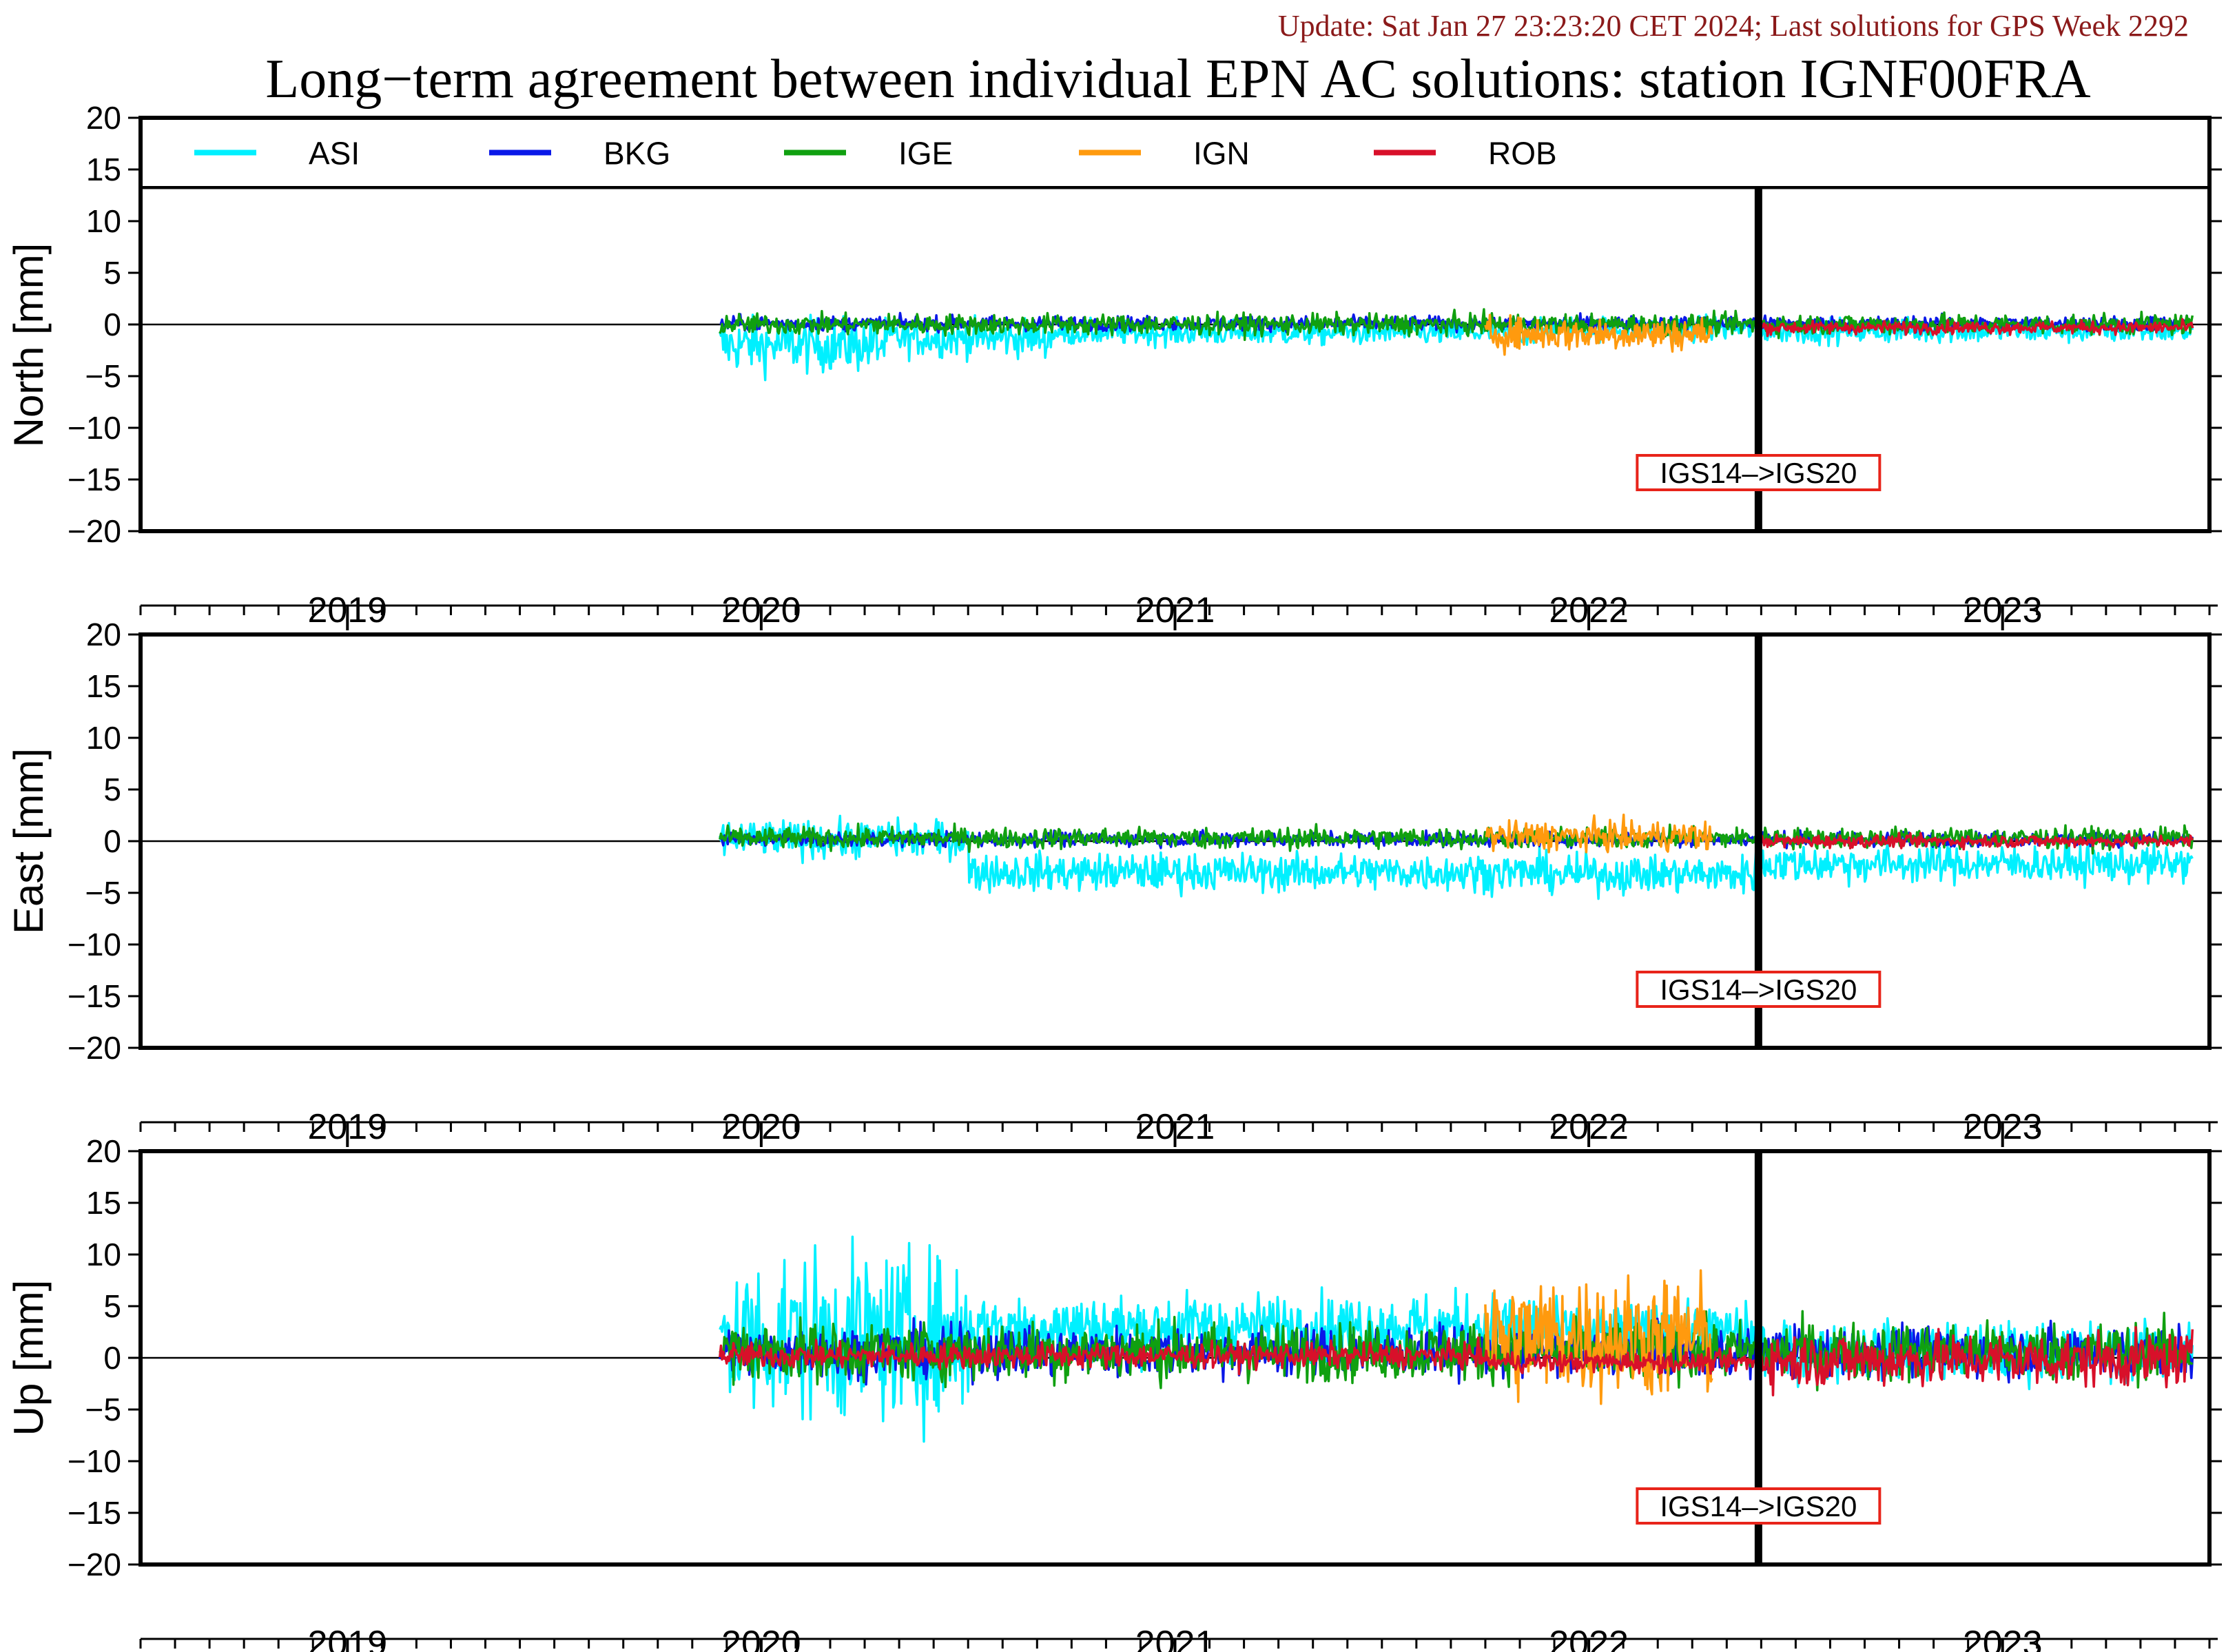 The width and height of the screenshot is (2226, 1652). Describe the element at coordinates (1221, 154) in the screenshot. I see `legend-label-ign: IGN` at that location.